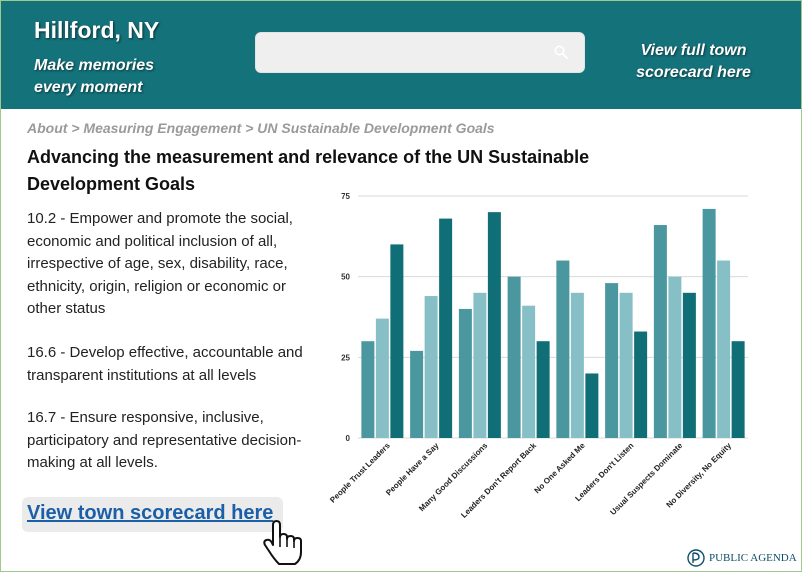 Image resolution: width=802 pixels, height=572 pixels. Describe the element at coordinates (162, 128) in the screenshot. I see `breadcrumb-item-measuring-engagement: Measuring Engagement` at that location.